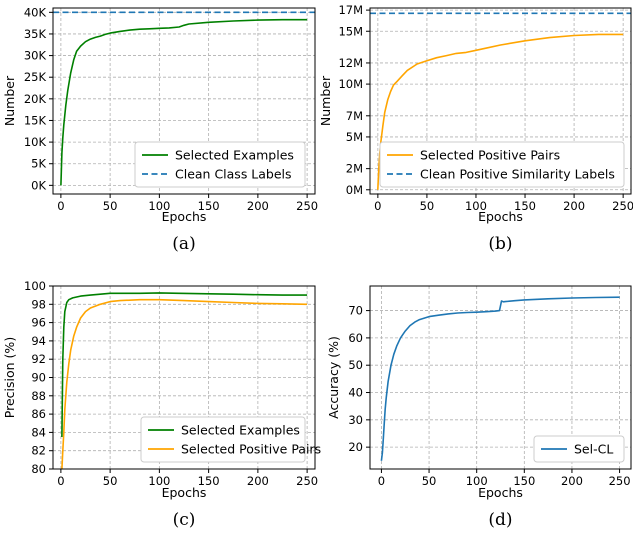  Describe the element at coordinates (38, 469) in the screenshot. I see `y-tick-label: 80` at that location.